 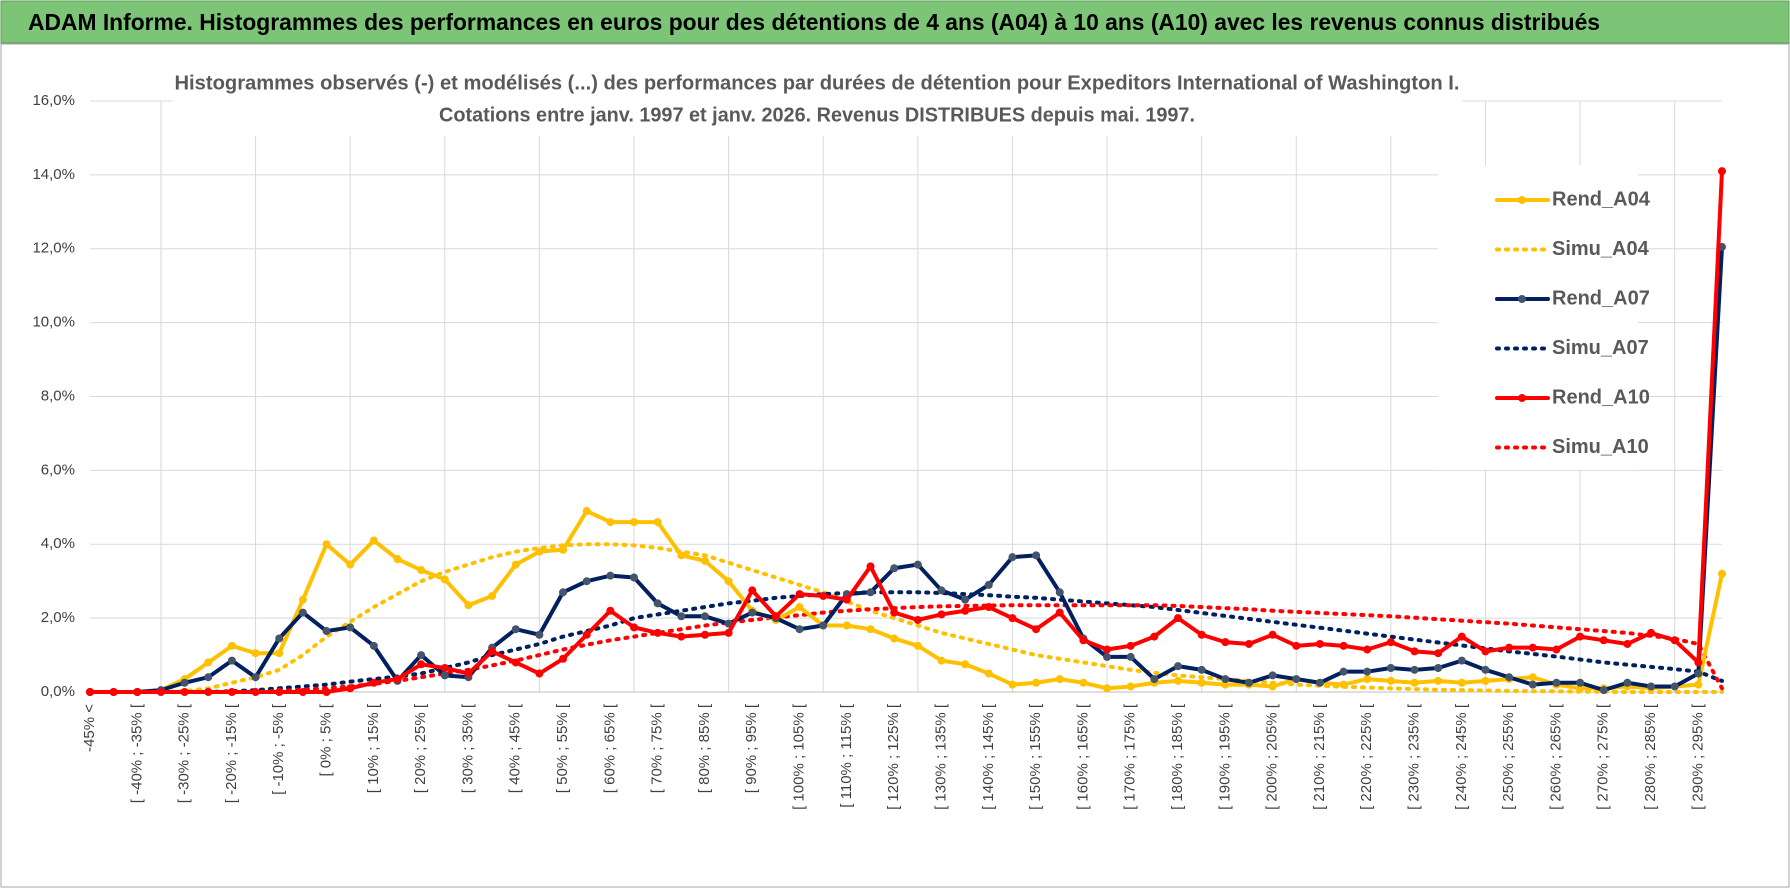 What do you see at coordinates (562, 748) in the screenshot?
I see `x-tick-label: [ 50% ; 55% [` at bounding box center [562, 748].